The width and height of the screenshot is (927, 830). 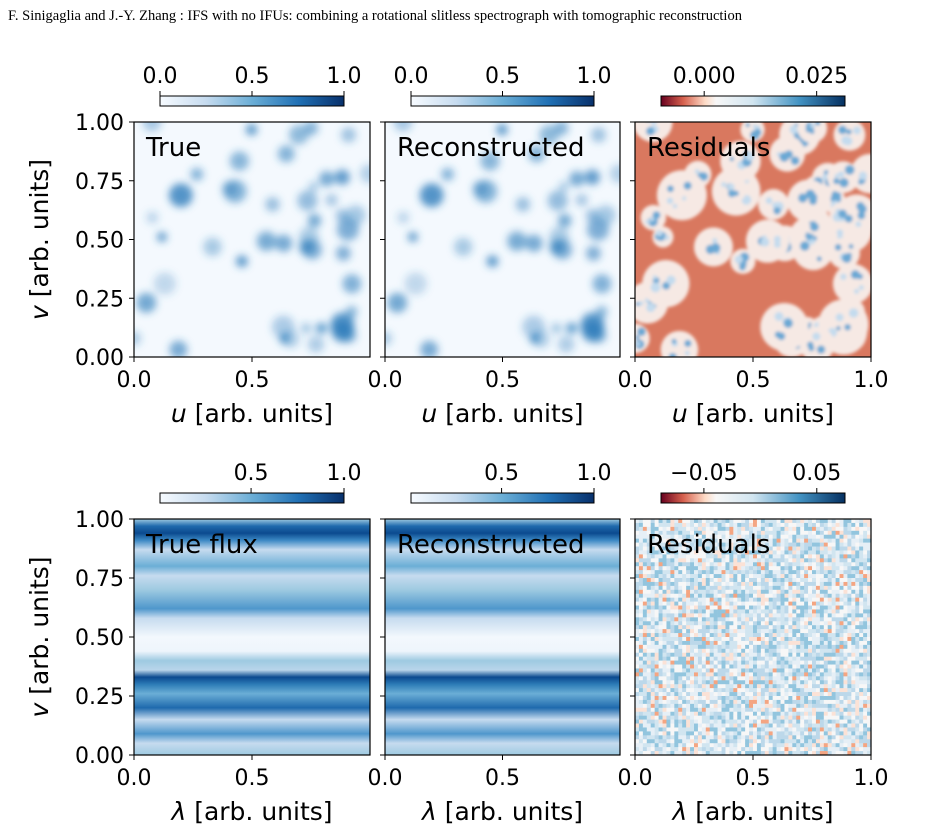 I want to click on panel-label: True, so click(x=173, y=148).